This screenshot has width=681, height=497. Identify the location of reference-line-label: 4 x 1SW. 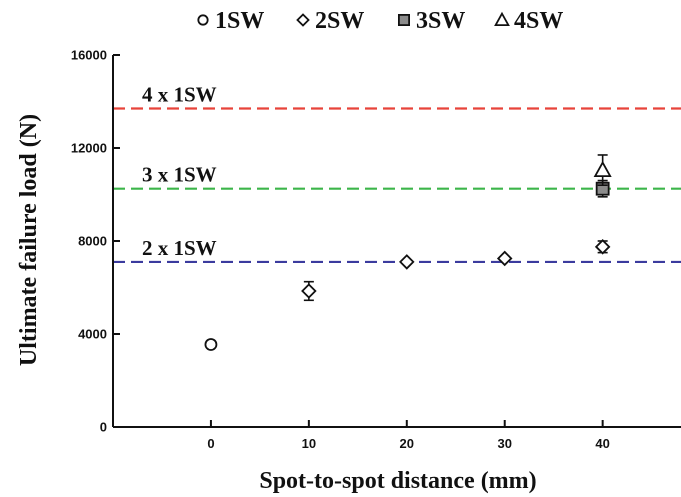
(179, 94).